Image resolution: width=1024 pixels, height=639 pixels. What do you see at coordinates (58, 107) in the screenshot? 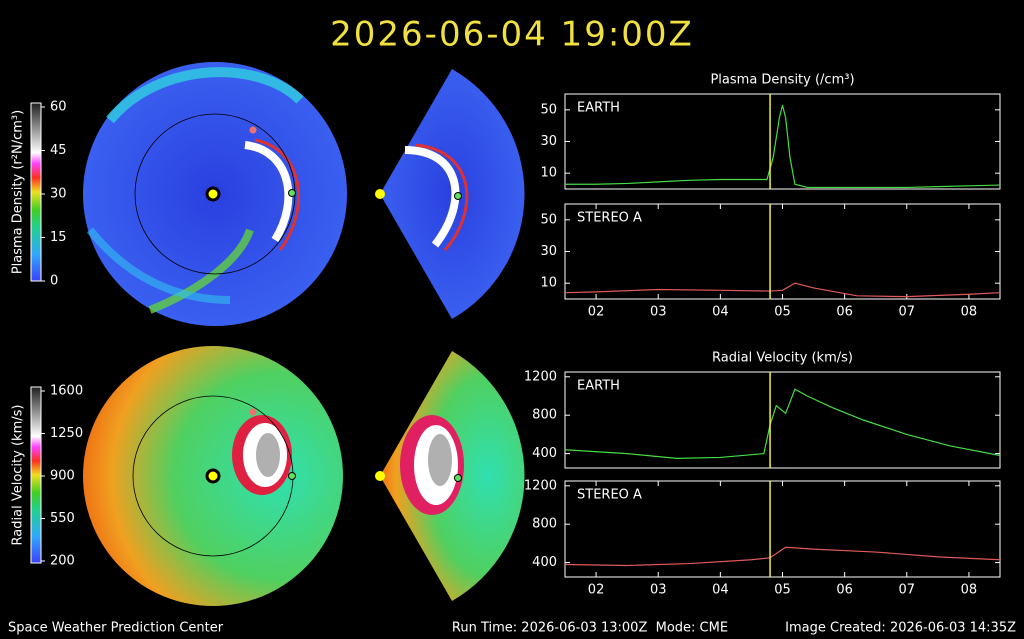
I see `colorbar-tick-label: 60` at bounding box center [58, 107].